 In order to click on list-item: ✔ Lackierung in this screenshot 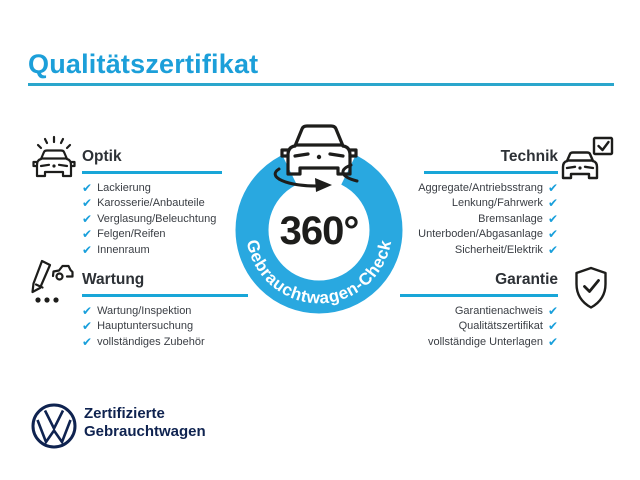, I will do `click(187, 188)`.